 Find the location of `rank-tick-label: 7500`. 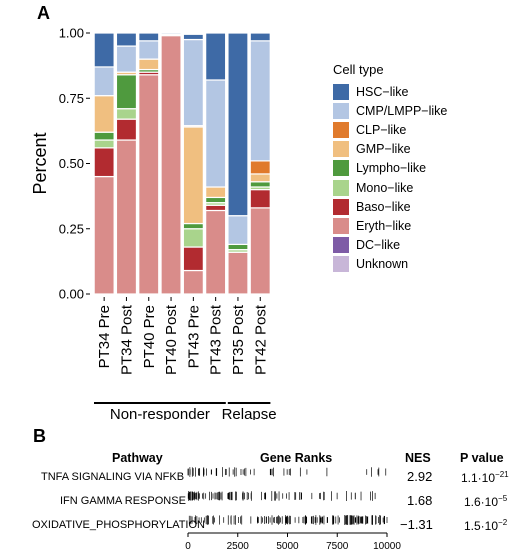

rank-tick-label: 7500 is located at coordinates (337, 546).